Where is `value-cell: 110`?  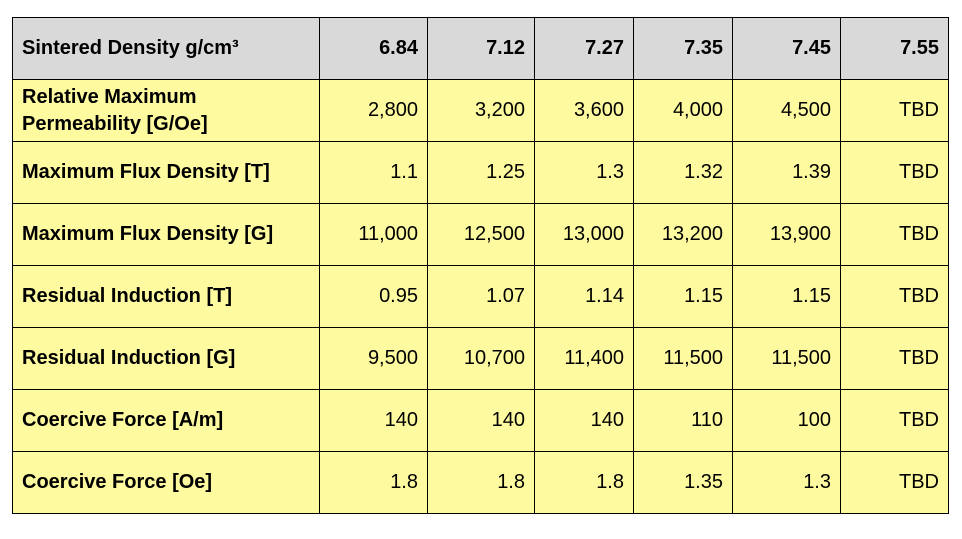
value-cell: 110 is located at coordinates (683, 420).